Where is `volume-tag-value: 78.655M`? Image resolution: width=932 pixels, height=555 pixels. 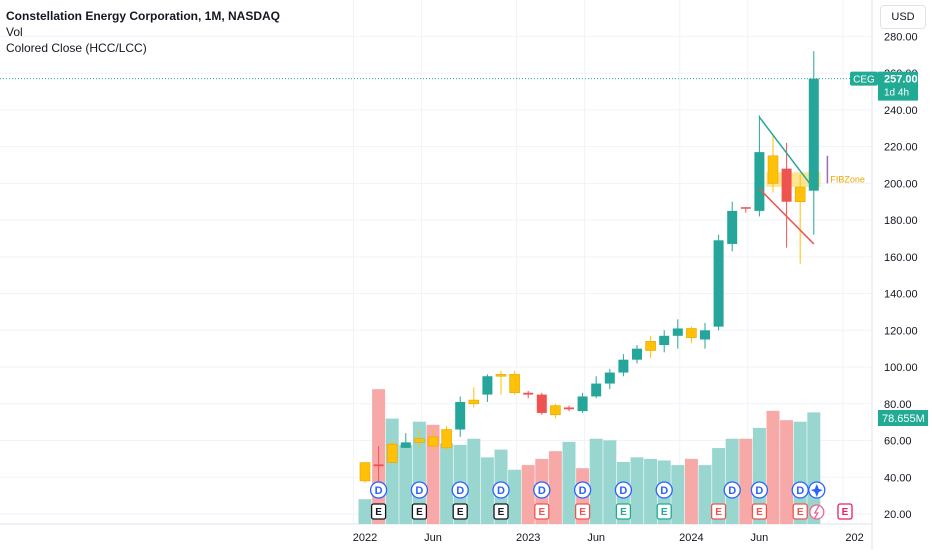
volume-tag-value: 78.655M is located at coordinates (903, 419).